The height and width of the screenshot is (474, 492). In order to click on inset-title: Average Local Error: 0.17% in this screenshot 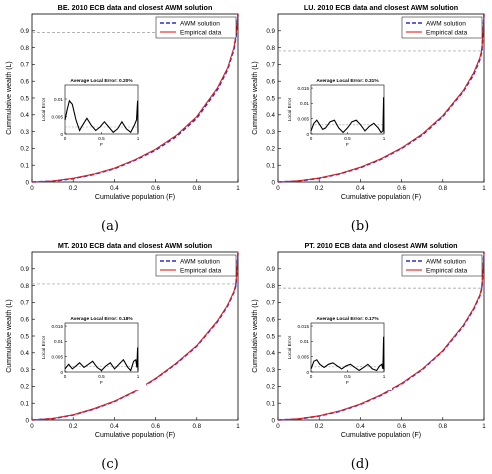, I will do `click(347, 319)`.